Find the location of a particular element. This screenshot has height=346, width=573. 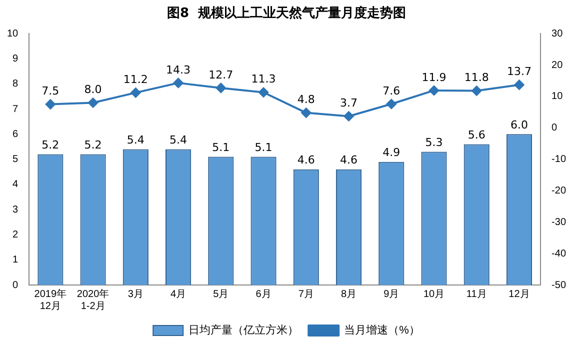

y2-tick-label: -20 is located at coordinates (559, 190).